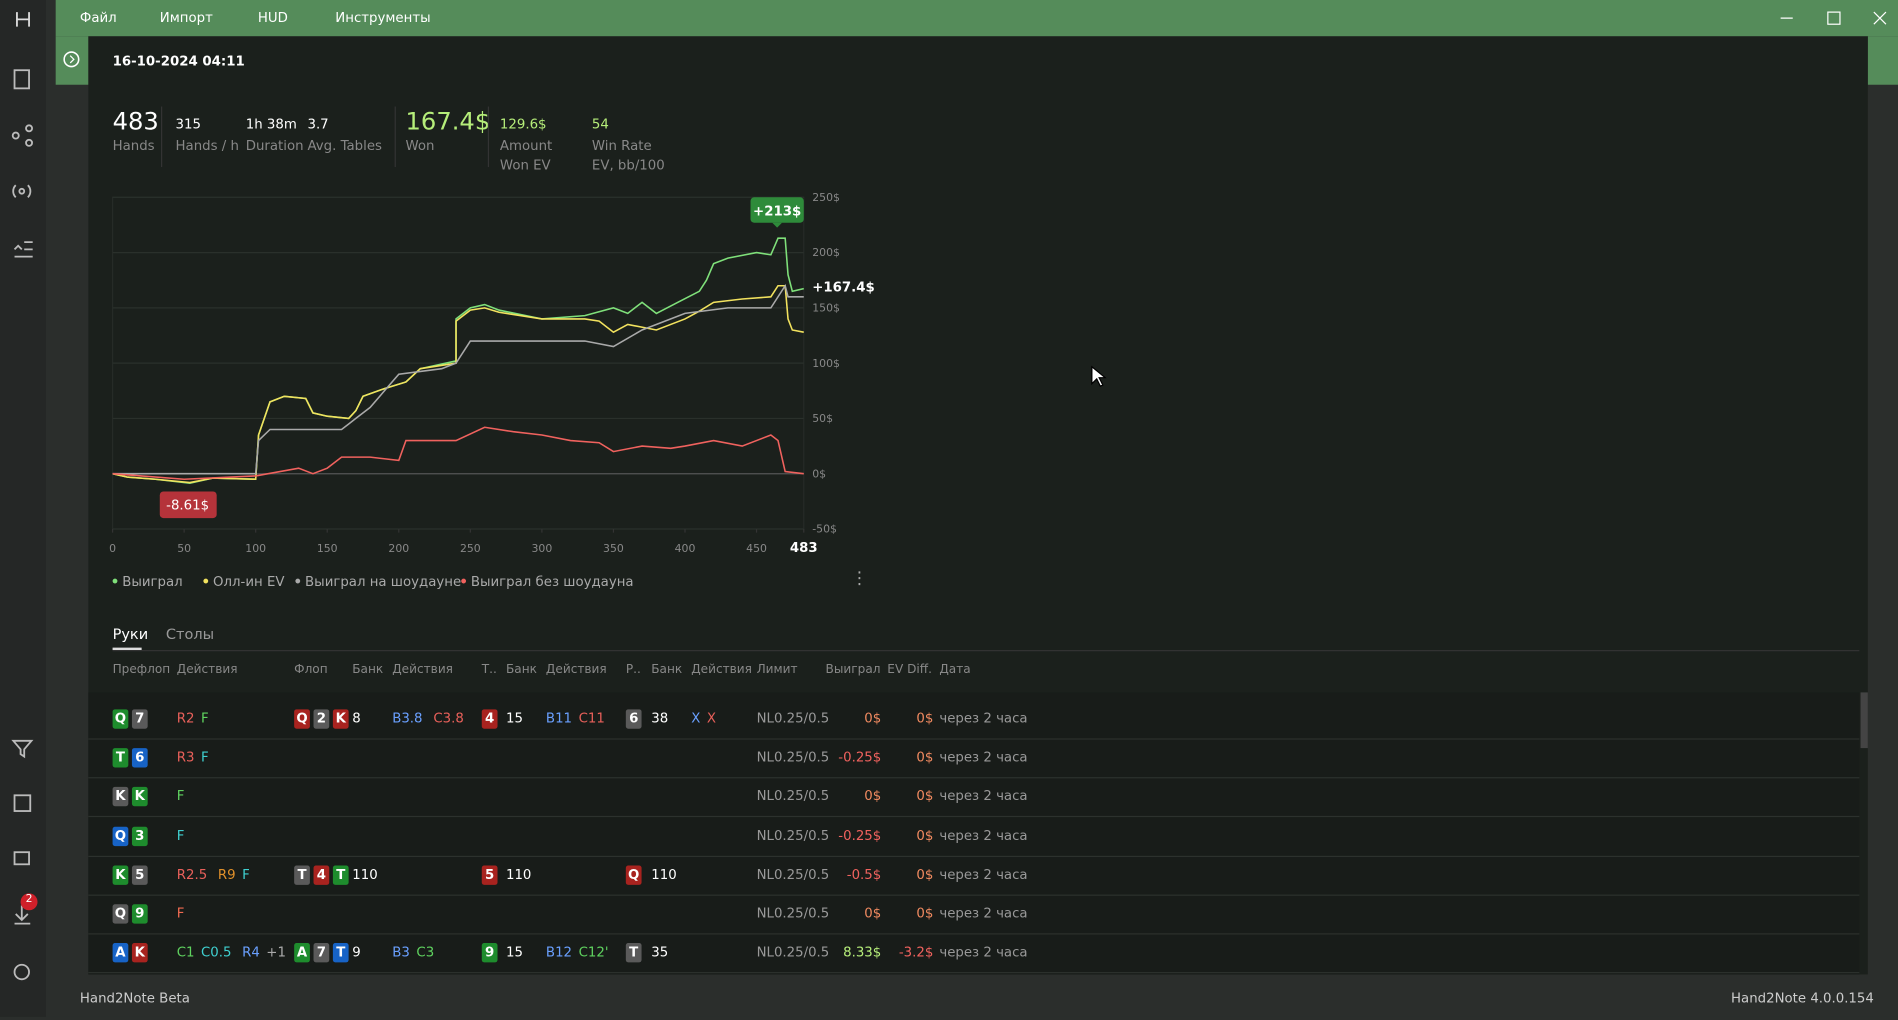 This screenshot has height=1020, width=1898. What do you see at coordinates (98, 17) in the screenshot?
I see `menu-item: Файл` at bounding box center [98, 17].